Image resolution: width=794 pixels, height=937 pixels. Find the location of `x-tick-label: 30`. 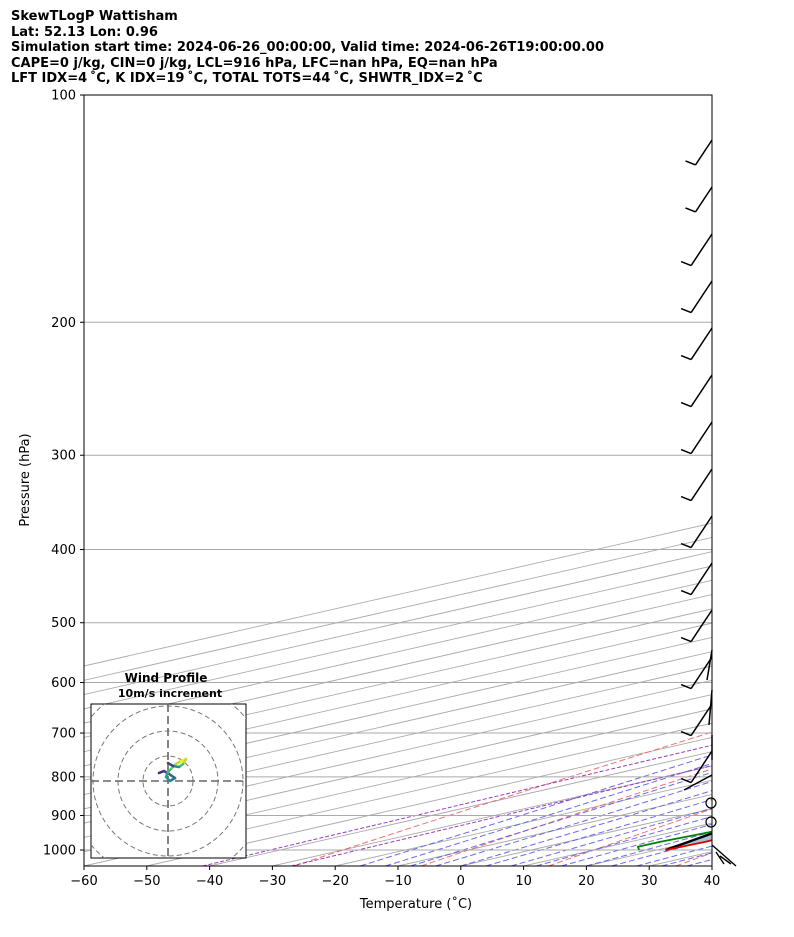

x-tick-label: 30 is located at coordinates (649, 881).